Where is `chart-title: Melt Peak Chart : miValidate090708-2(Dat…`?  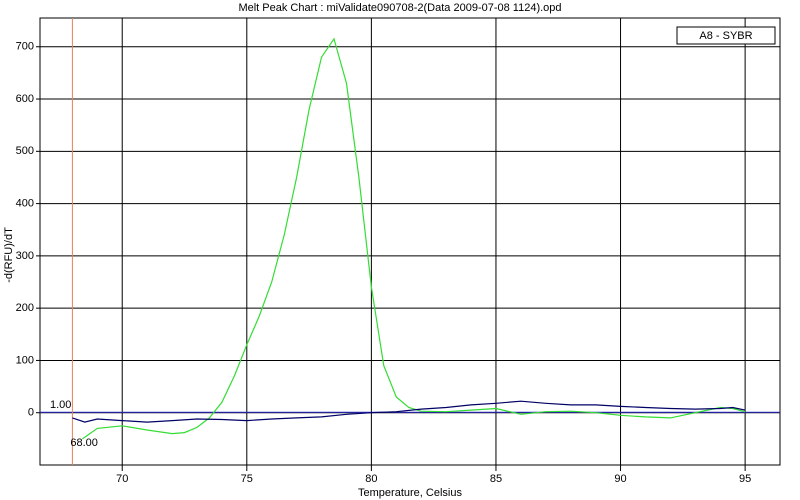
chart-title: Melt Peak Chart : miValidate090708-2(Dat… is located at coordinates (399, 8).